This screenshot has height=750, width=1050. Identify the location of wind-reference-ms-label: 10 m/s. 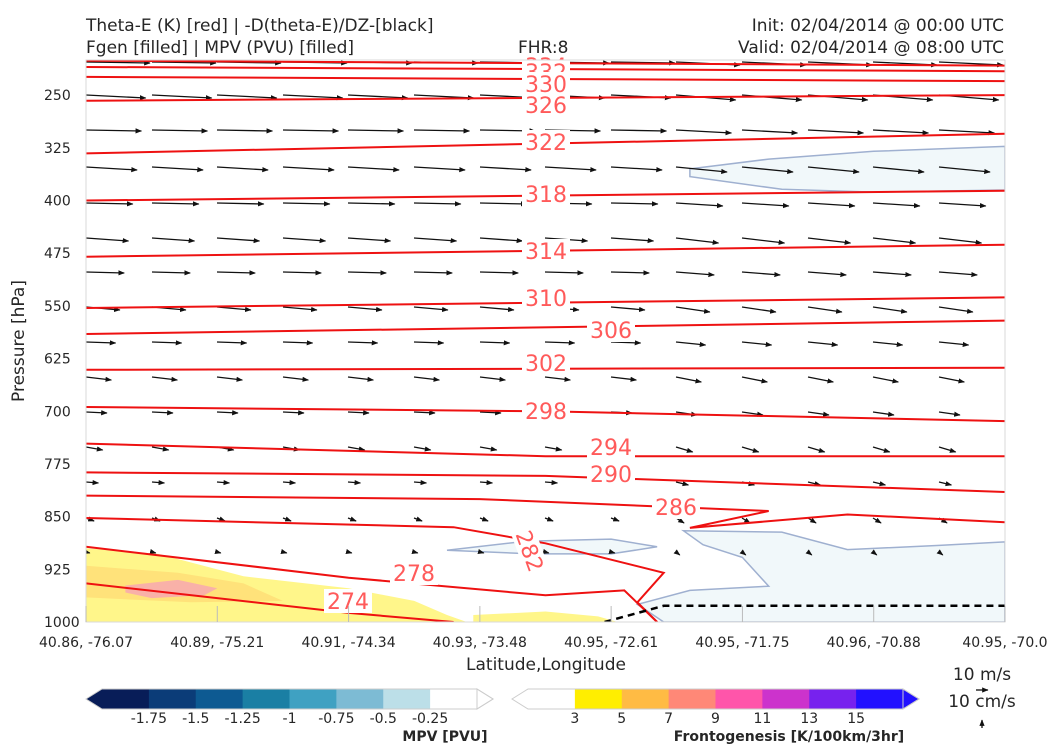
(982, 675).